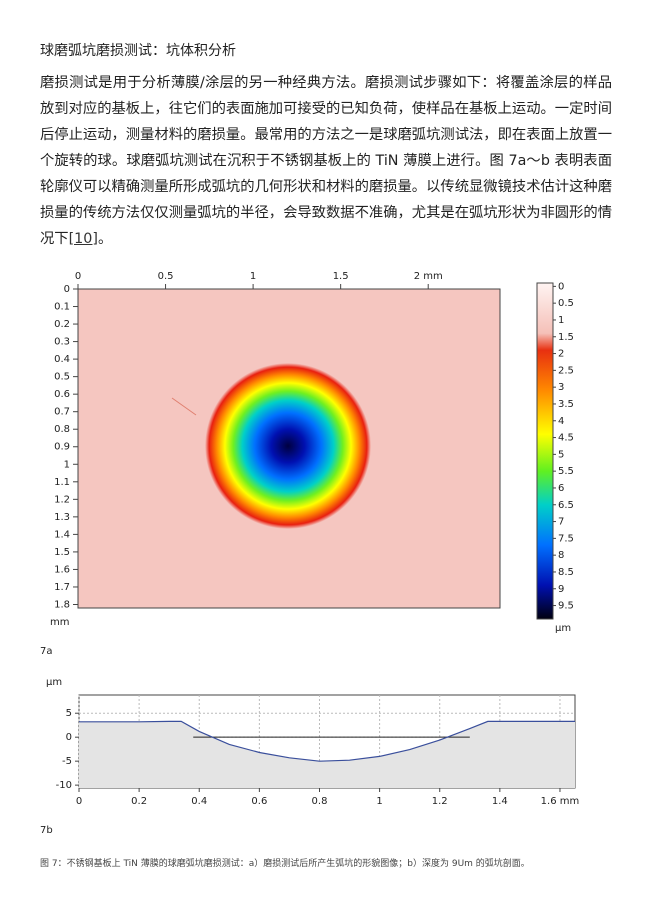 Image resolution: width=650 pixels, height=919 pixels. I want to click on colorbar-tick-label: 4.5, so click(566, 438).